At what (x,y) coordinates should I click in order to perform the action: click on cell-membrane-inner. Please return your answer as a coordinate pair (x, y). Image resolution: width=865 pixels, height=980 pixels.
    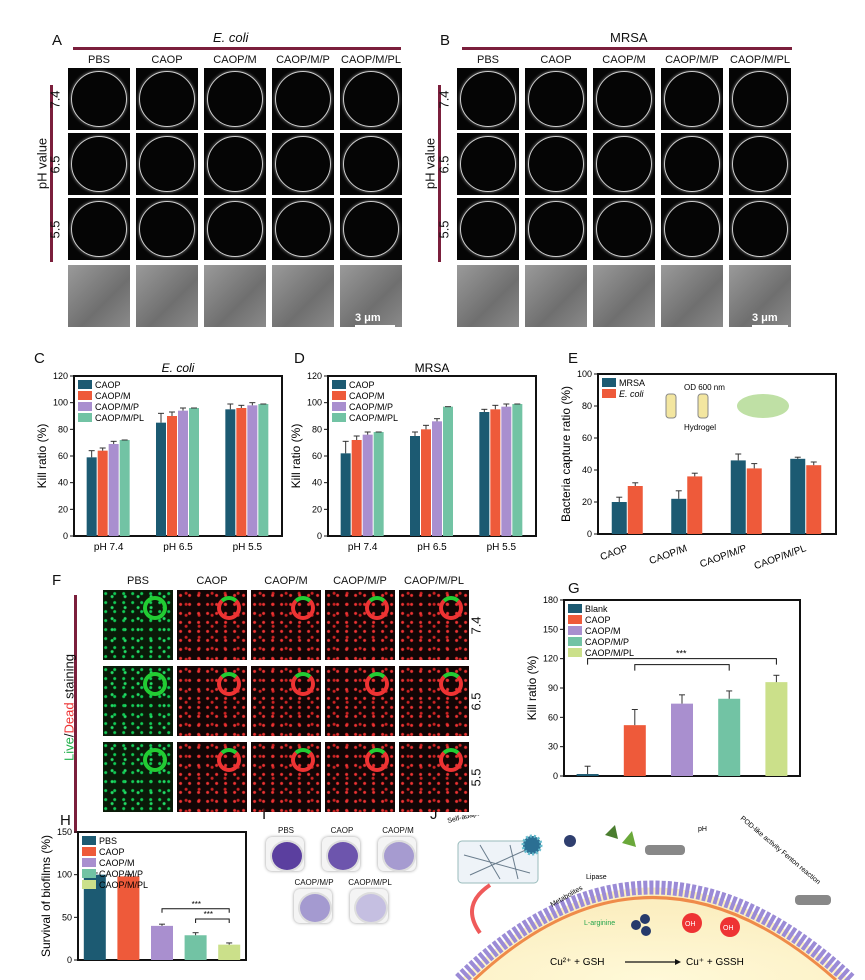
    Looking at the image, I should click on (654, 938).